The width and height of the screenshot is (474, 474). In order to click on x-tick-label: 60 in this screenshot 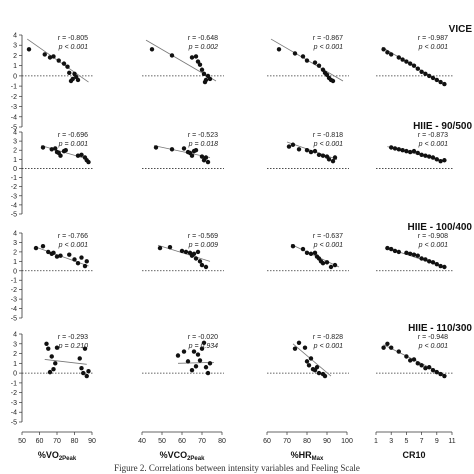, I will do `click(40, 441)`.